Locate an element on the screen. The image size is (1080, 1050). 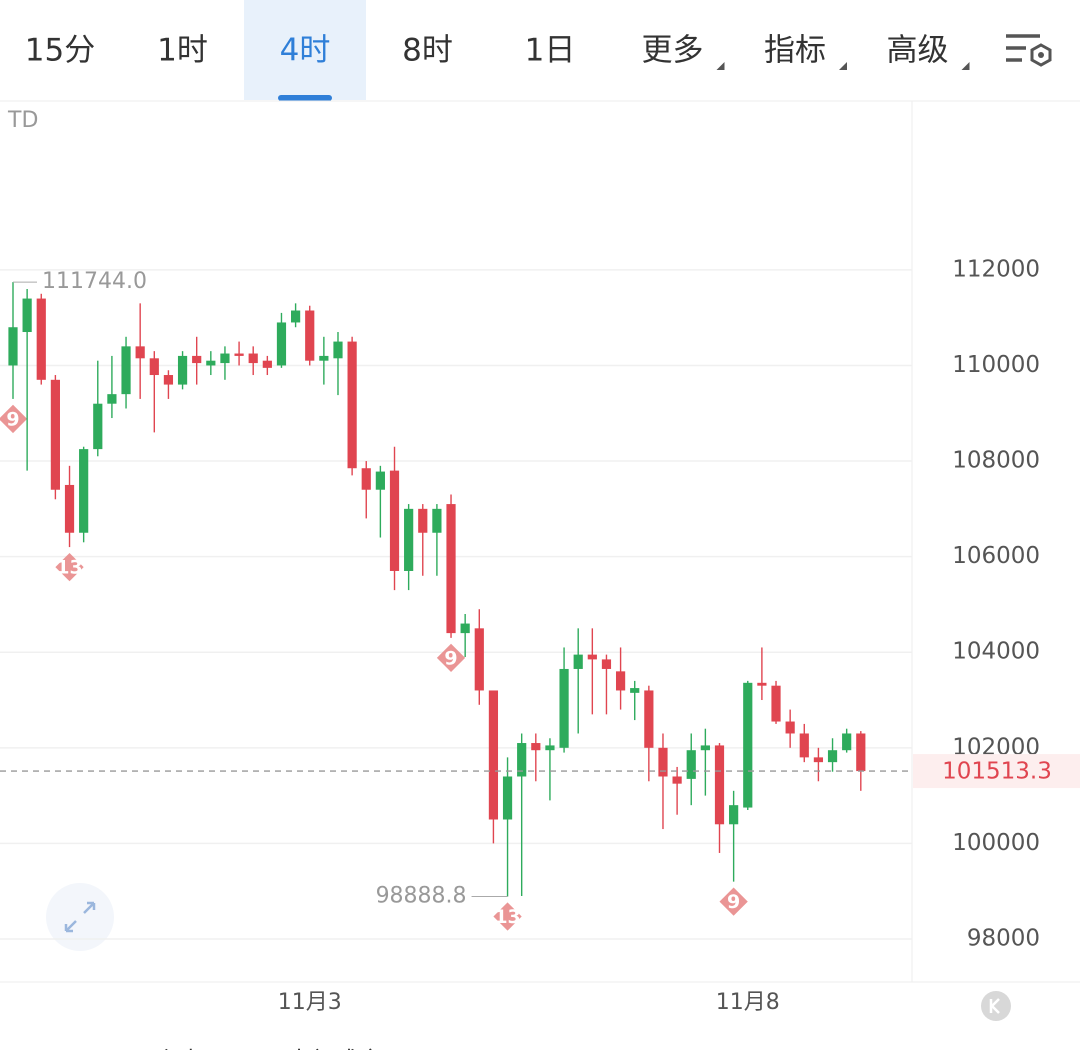
y-tick-label: 106000 is located at coordinates (996, 556).